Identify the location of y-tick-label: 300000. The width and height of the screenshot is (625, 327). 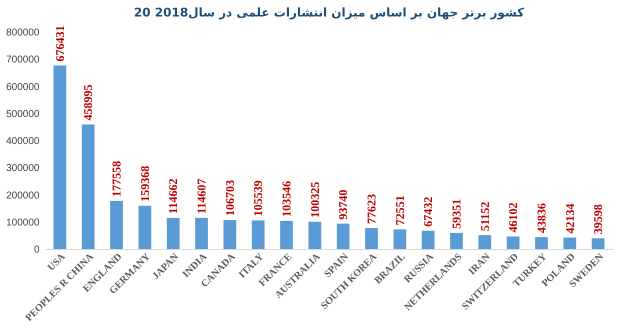
(23, 168).